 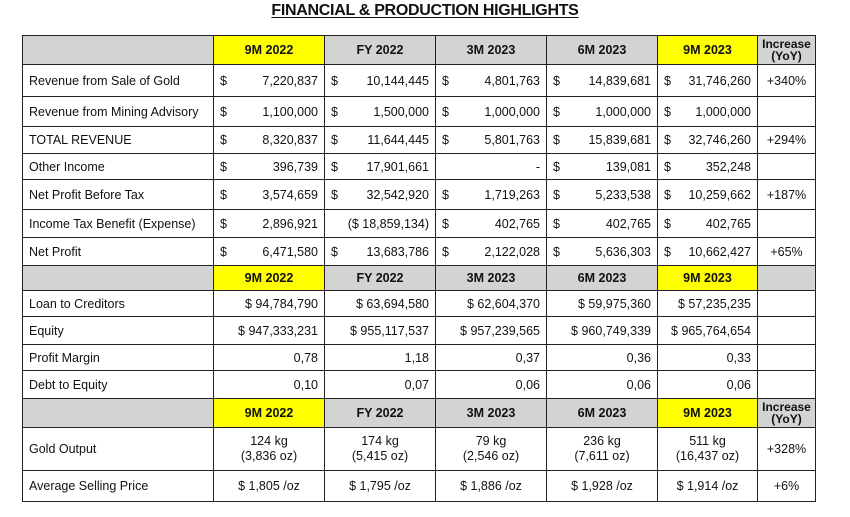 What do you see at coordinates (269, 441) in the screenshot?
I see `production-line: 124 kg` at bounding box center [269, 441].